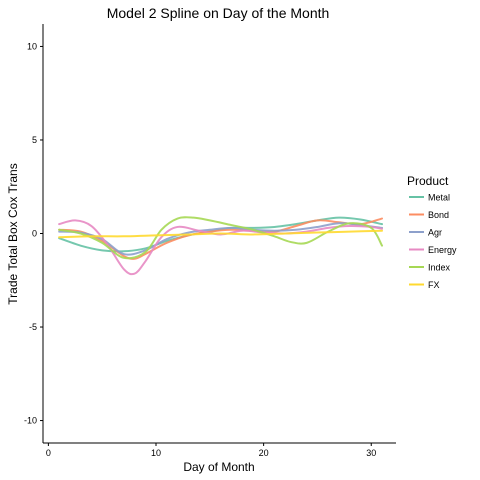 The image size is (480, 480). Describe the element at coordinates (221, 234) in the screenshot. I see `series-line-fx` at that location.